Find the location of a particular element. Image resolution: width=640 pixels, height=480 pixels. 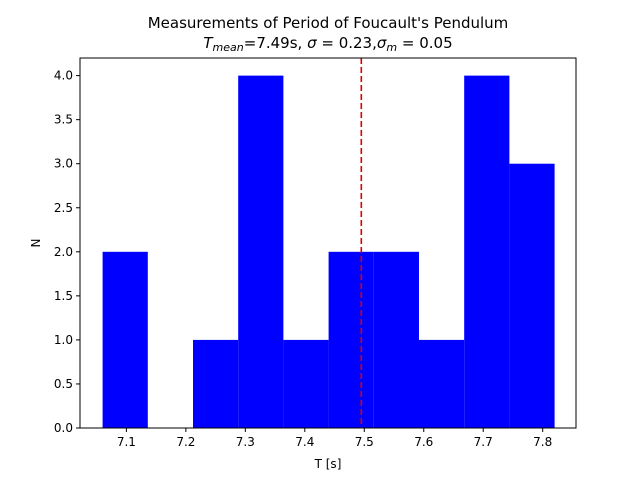

x-axis-label: T [s] is located at coordinates (328, 464).